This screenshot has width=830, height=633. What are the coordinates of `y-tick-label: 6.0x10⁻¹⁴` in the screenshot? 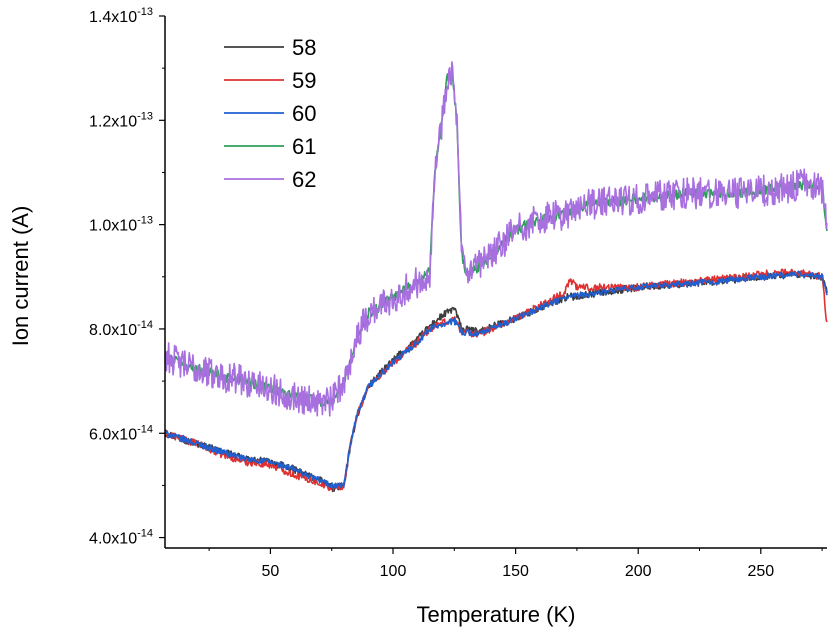 It's located at (121, 433).